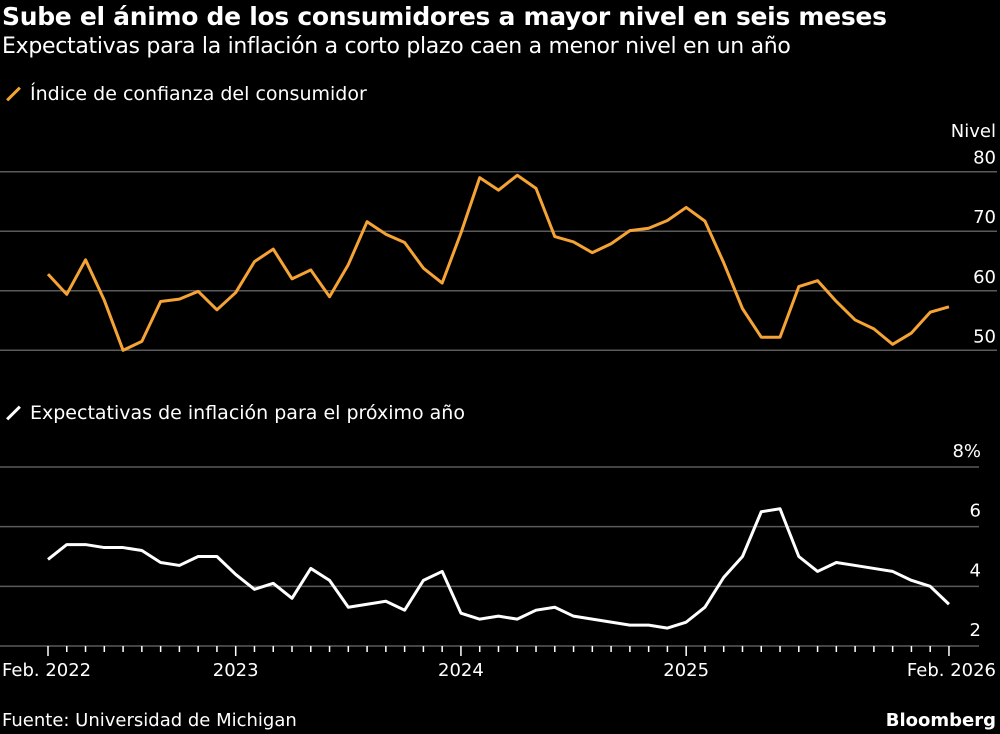  Describe the element at coordinates (198, 94) in the screenshot. I see `legend-label: Índice de confianza del consumidor` at that location.